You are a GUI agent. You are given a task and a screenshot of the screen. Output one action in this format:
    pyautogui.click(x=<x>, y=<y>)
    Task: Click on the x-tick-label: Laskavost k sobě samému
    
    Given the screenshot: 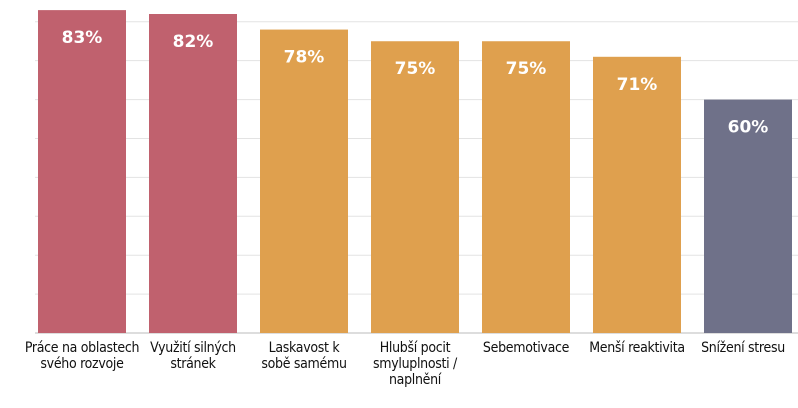 What is the action you would take?
    pyautogui.click(x=304, y=356)
    